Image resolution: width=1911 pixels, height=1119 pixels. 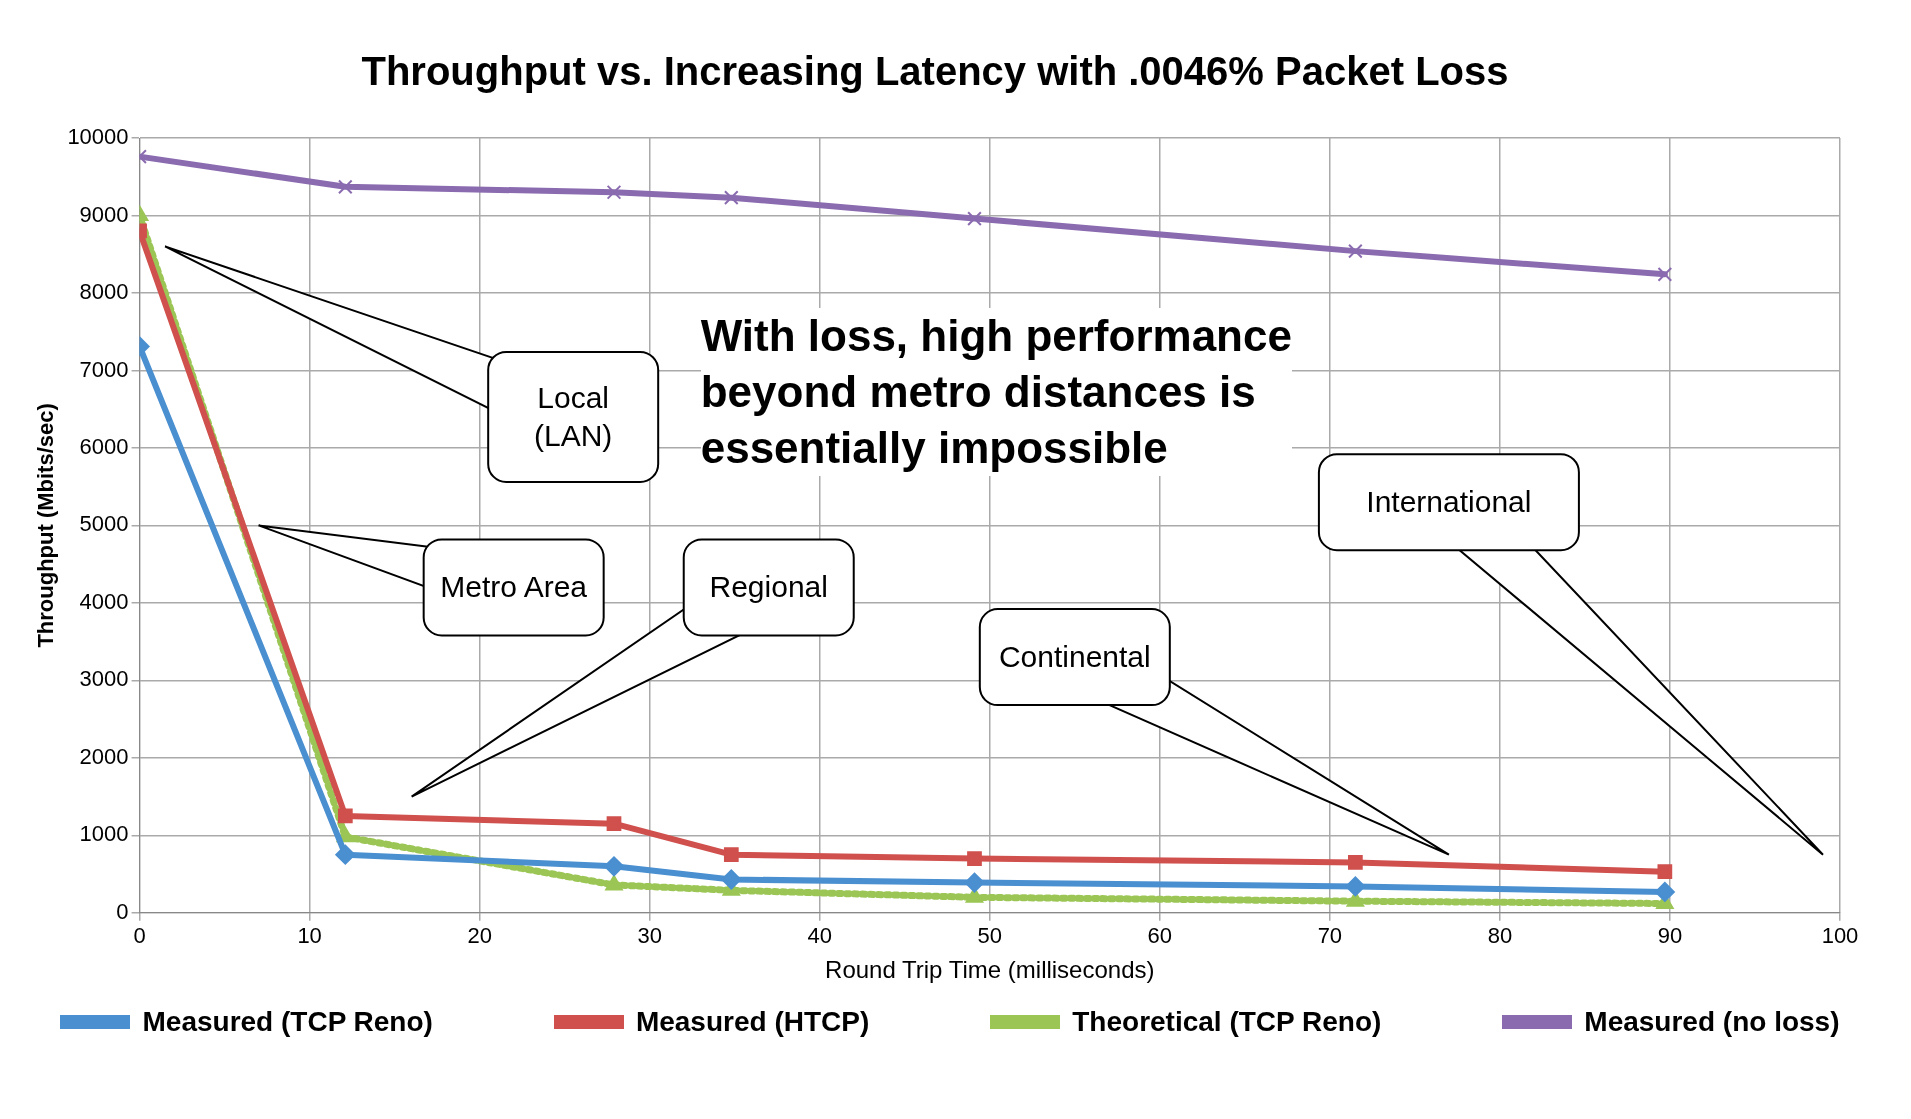 What do you see at coordinates (104, 292) in the screenshot?
I see `y-tick-label: 8000` at bounding box center [104, 292].